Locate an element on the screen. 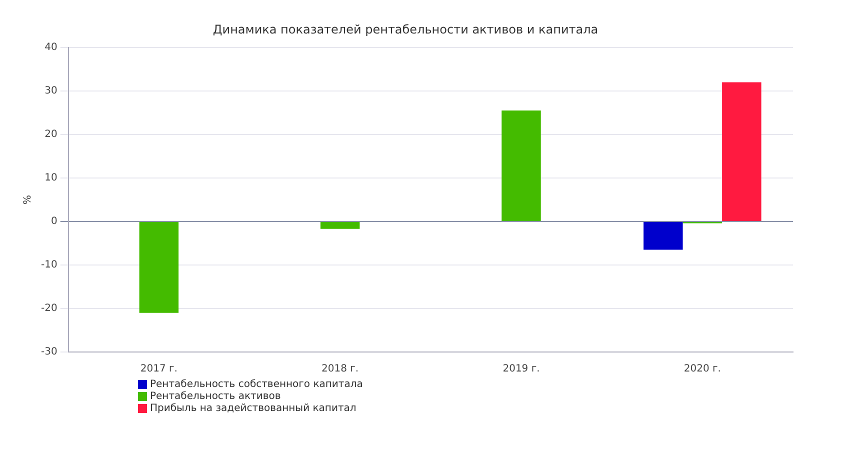  legend-label: Рентабельность собственного капитала is located at coordinates (256, 384).